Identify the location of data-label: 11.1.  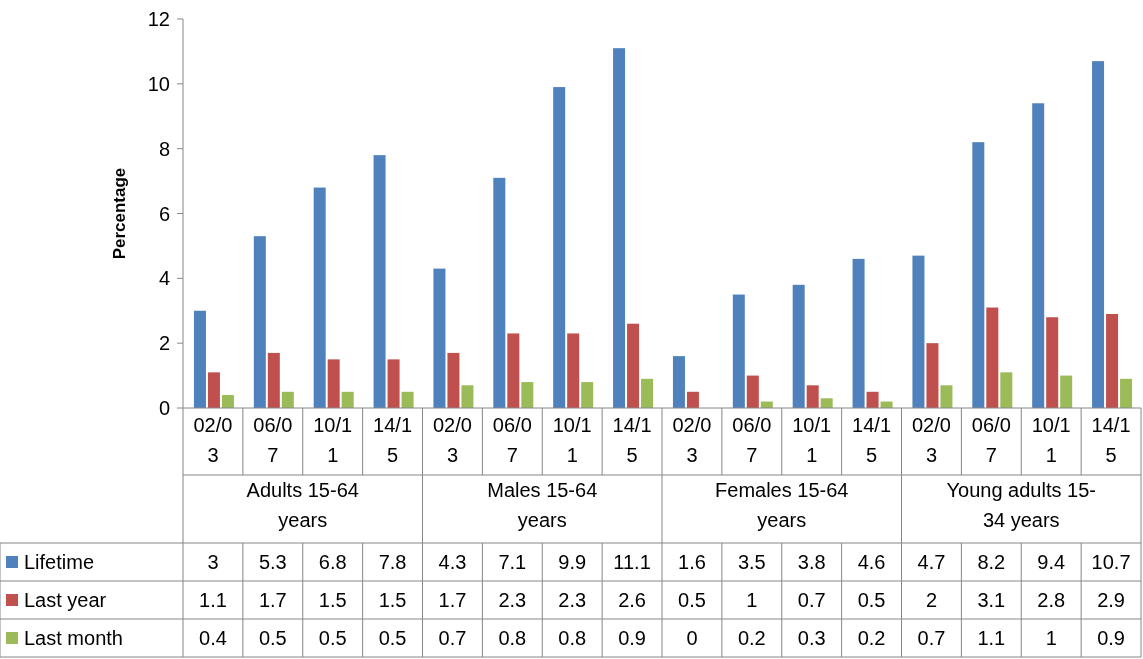
(632, 562).